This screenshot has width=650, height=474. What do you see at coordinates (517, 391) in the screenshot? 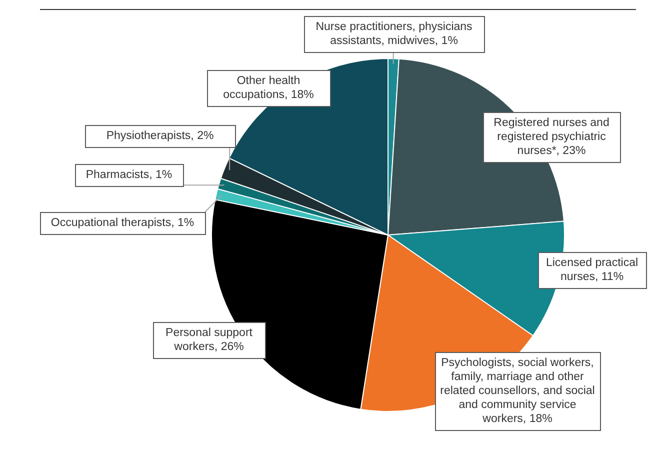
I see `slice-label: Psychologists, social workers, family, marriage and other related counsellors, and social and community service workers, 18%` at bounding box center [517, 391].